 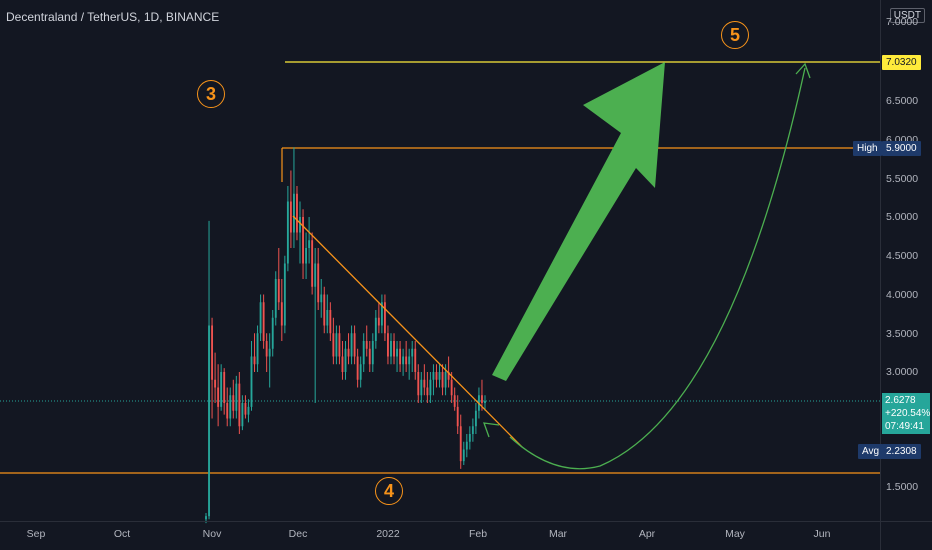 I want to click on target-price-tag: 7.0320, so click(x=901, y=62).